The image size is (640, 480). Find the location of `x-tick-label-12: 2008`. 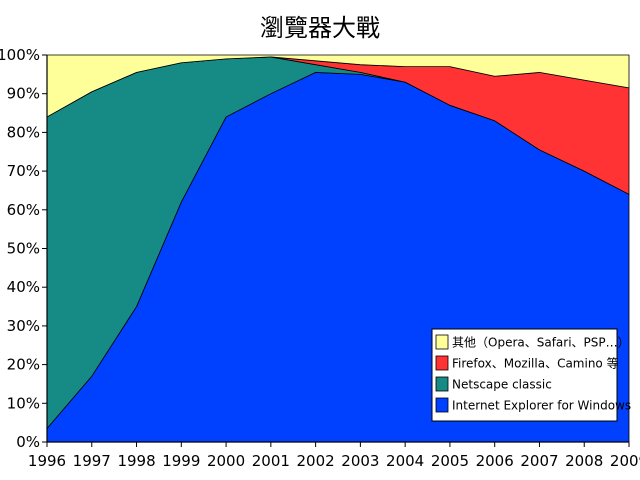

x-tick-label-12: 2008 is located at coordinates (584, 461).